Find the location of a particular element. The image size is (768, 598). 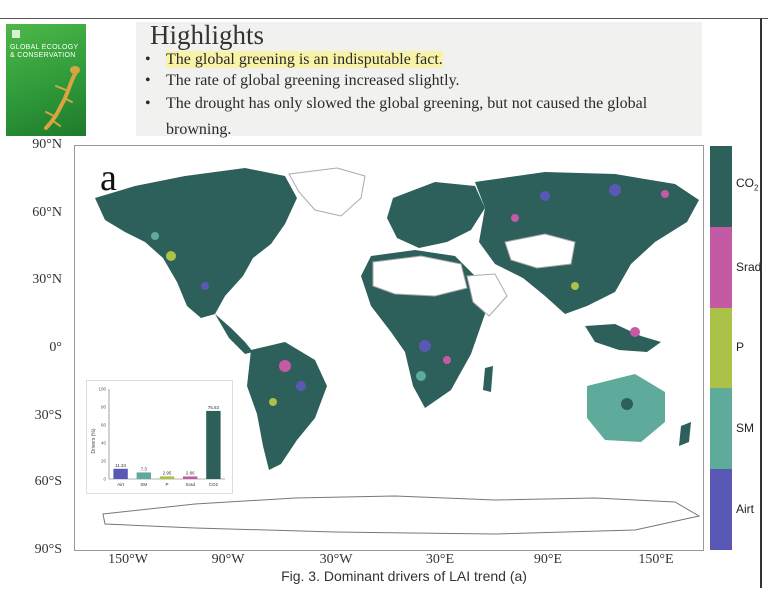

y-tick-label: 40 is located at coordinates (104, 443).